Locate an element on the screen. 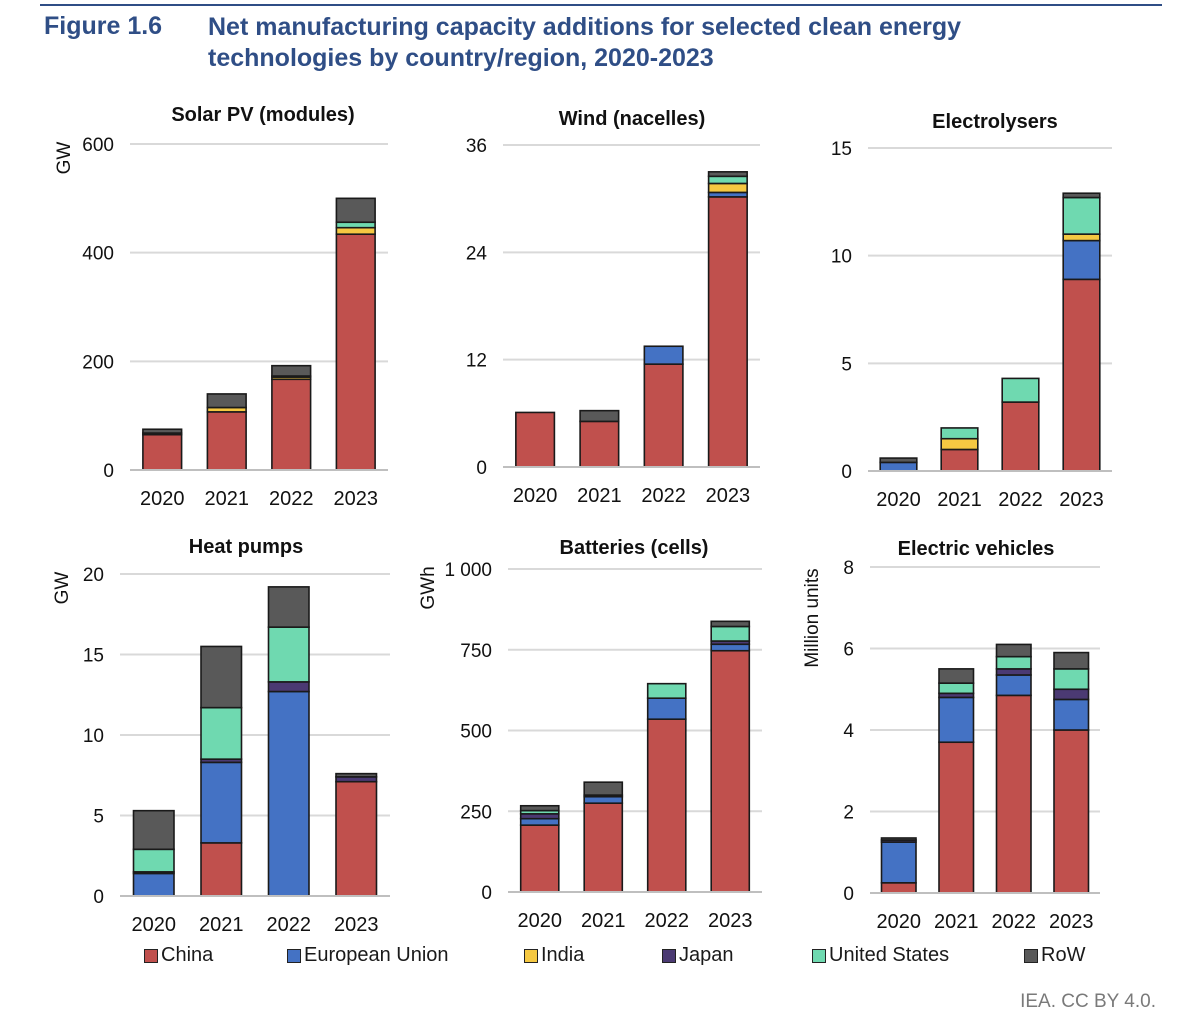 Image resolution: width=1200 pixels, height=1025 pixels. y-tick-label: 20 is located at coordinates (93, 575).